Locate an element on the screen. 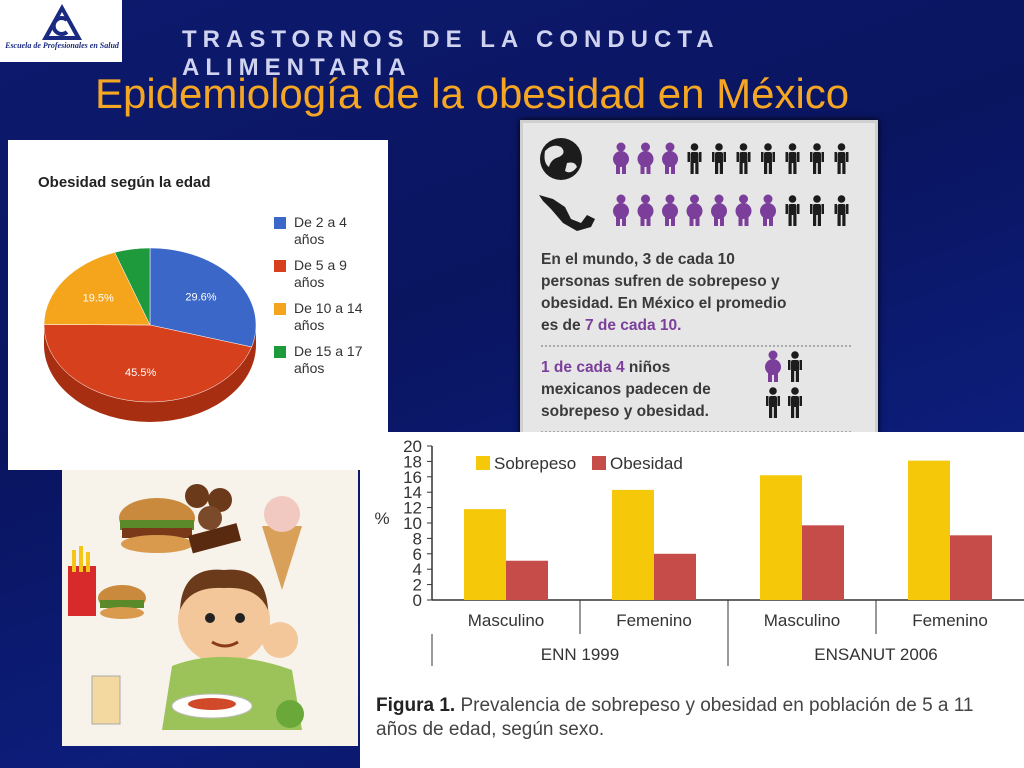 The image size is (1024, 768). y-tick-label: 0 is located at coordinates (417, 600).